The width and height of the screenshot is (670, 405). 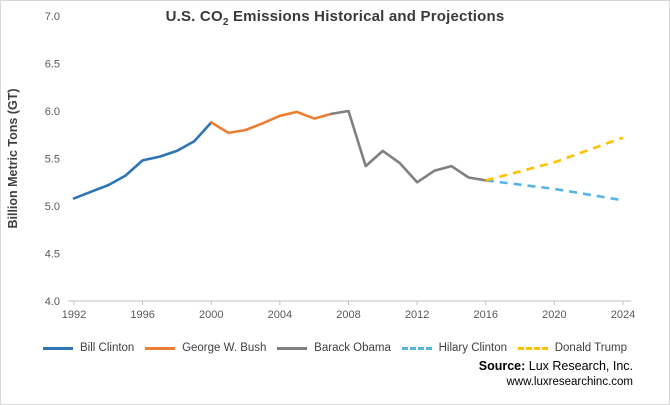 I want to click on svg-text: 5.0, so click(x=52, y=207).